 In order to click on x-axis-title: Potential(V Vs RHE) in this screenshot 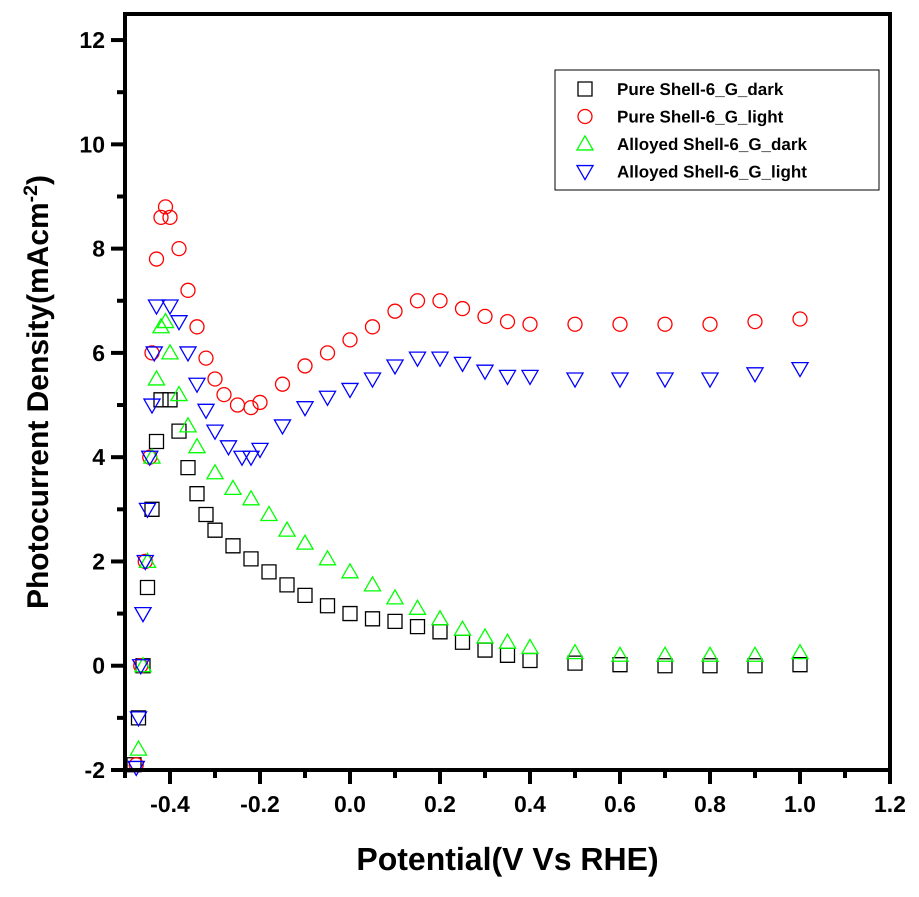, I will do `click(507, 859)`.